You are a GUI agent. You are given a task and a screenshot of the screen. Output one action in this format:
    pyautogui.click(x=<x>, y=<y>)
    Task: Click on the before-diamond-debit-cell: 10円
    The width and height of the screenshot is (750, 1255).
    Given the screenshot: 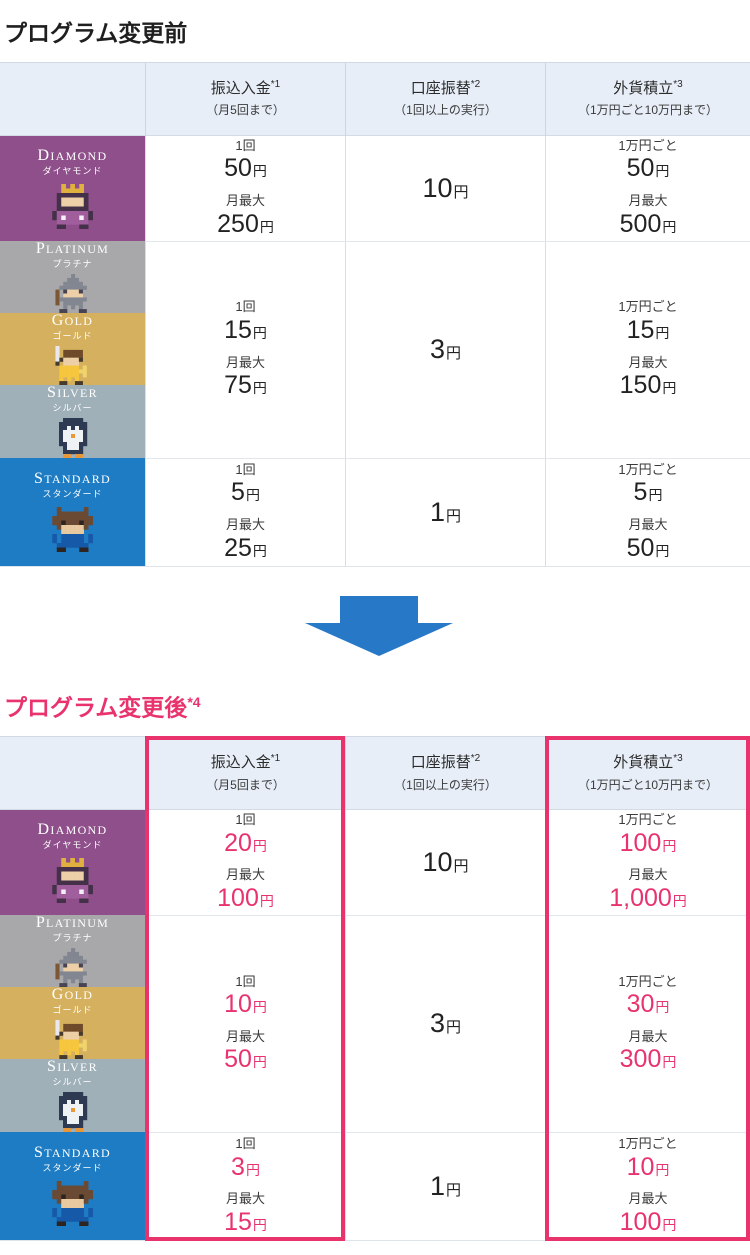 What is the action you would take?
    pyautogui.click(x=445, y=188)
    